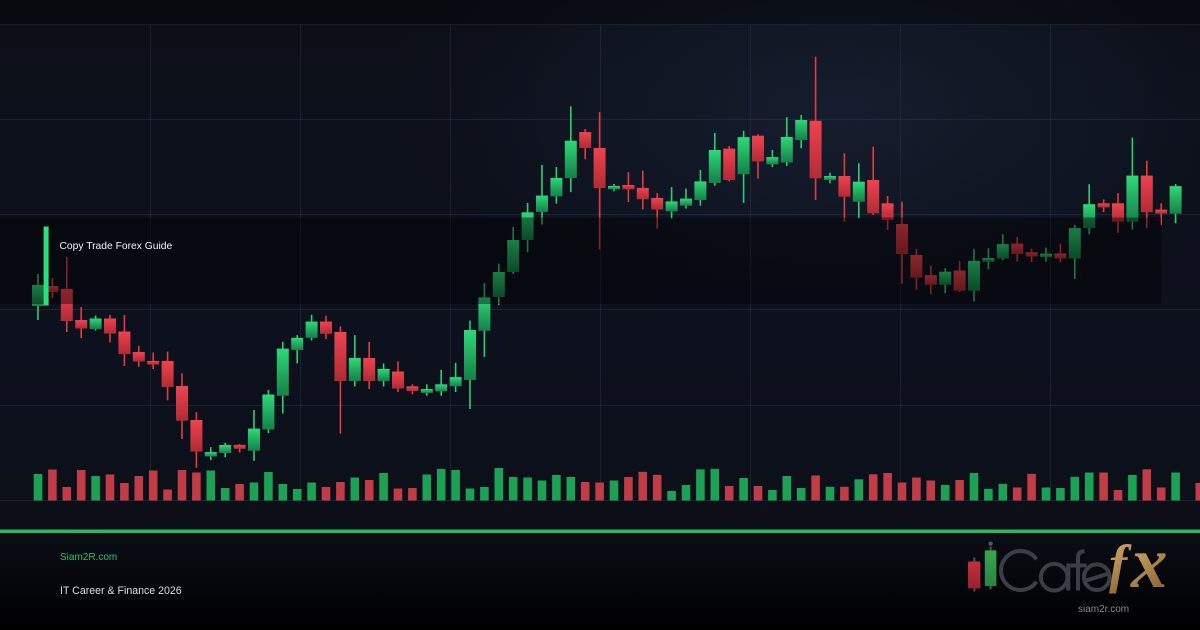 The width and height of the screenshot is (1200, 630). What do you see at coordinates (1120, 563) in the screenshot?
I see `svg-text: f` at bounding box center [1120, 563].